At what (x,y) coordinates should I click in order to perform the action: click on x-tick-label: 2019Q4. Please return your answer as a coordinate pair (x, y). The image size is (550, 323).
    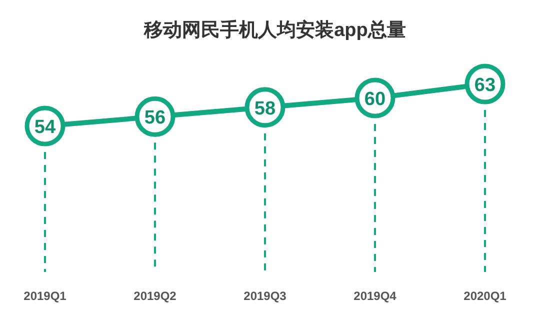
    Looking at the image, I should click on (375, 296).